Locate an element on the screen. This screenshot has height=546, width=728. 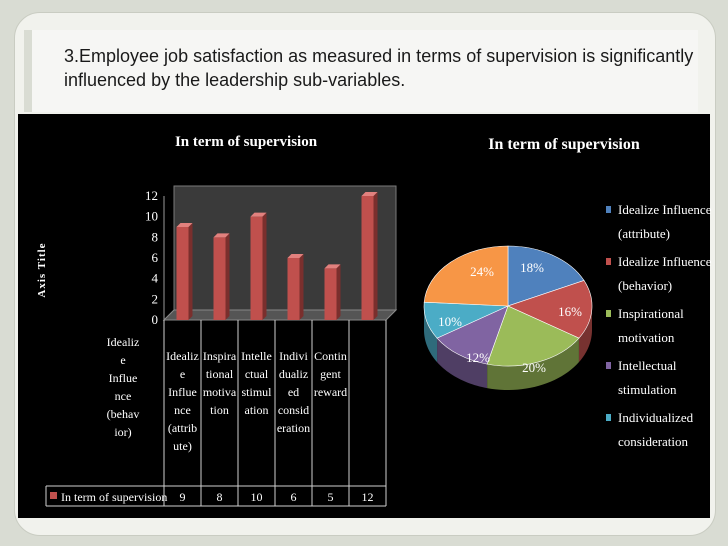
category-label: tional is located at coordinates (220, 374).